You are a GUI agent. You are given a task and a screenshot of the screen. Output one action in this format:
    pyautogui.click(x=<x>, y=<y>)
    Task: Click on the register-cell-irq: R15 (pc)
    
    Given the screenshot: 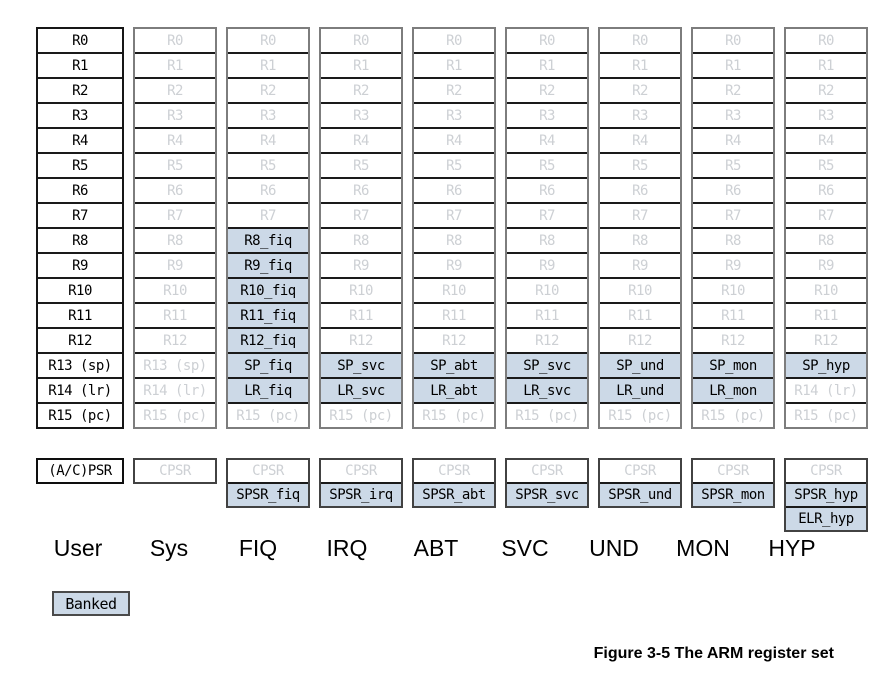 What is the action you would take?
    pyautogui.click(x=361, y=414)
    